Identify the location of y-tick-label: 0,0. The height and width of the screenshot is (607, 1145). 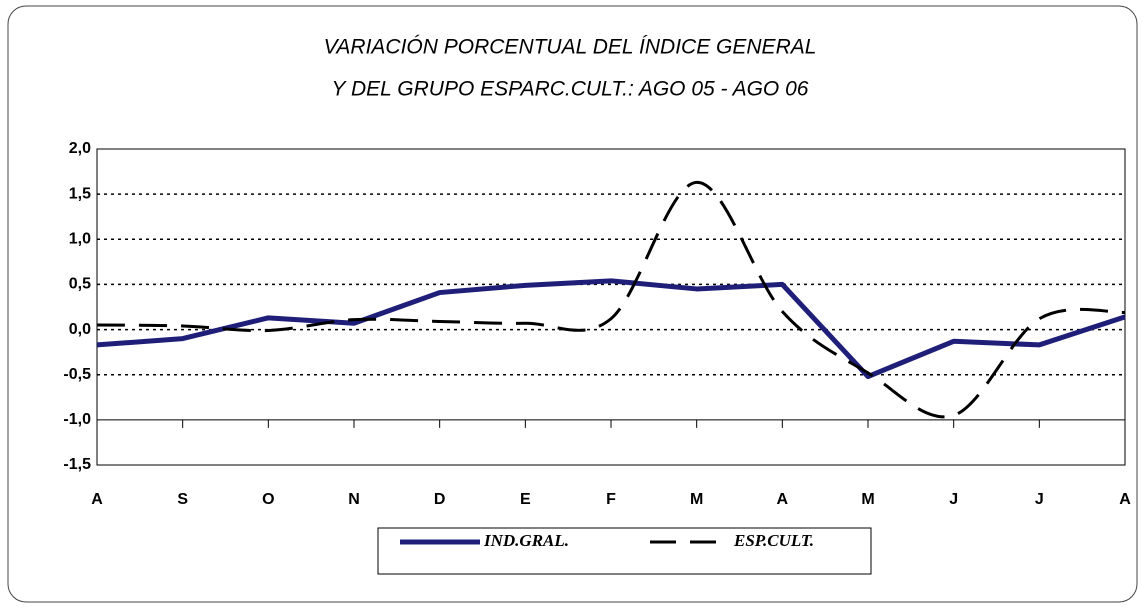
(80, 329).